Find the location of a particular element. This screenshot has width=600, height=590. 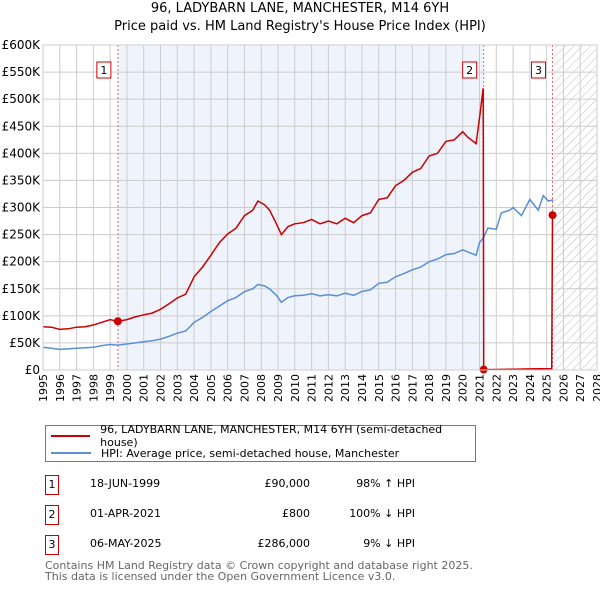

x-tick-label: 2028 is located at coordinates (595, 388).